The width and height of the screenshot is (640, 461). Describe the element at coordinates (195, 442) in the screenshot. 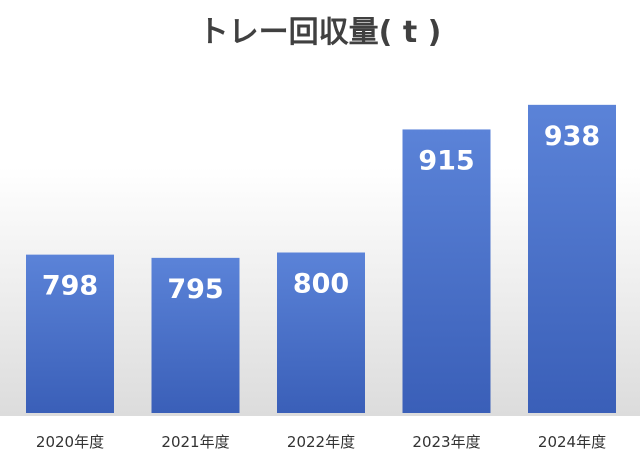

I see `category-label-2021年度: 2021年度` at that location.